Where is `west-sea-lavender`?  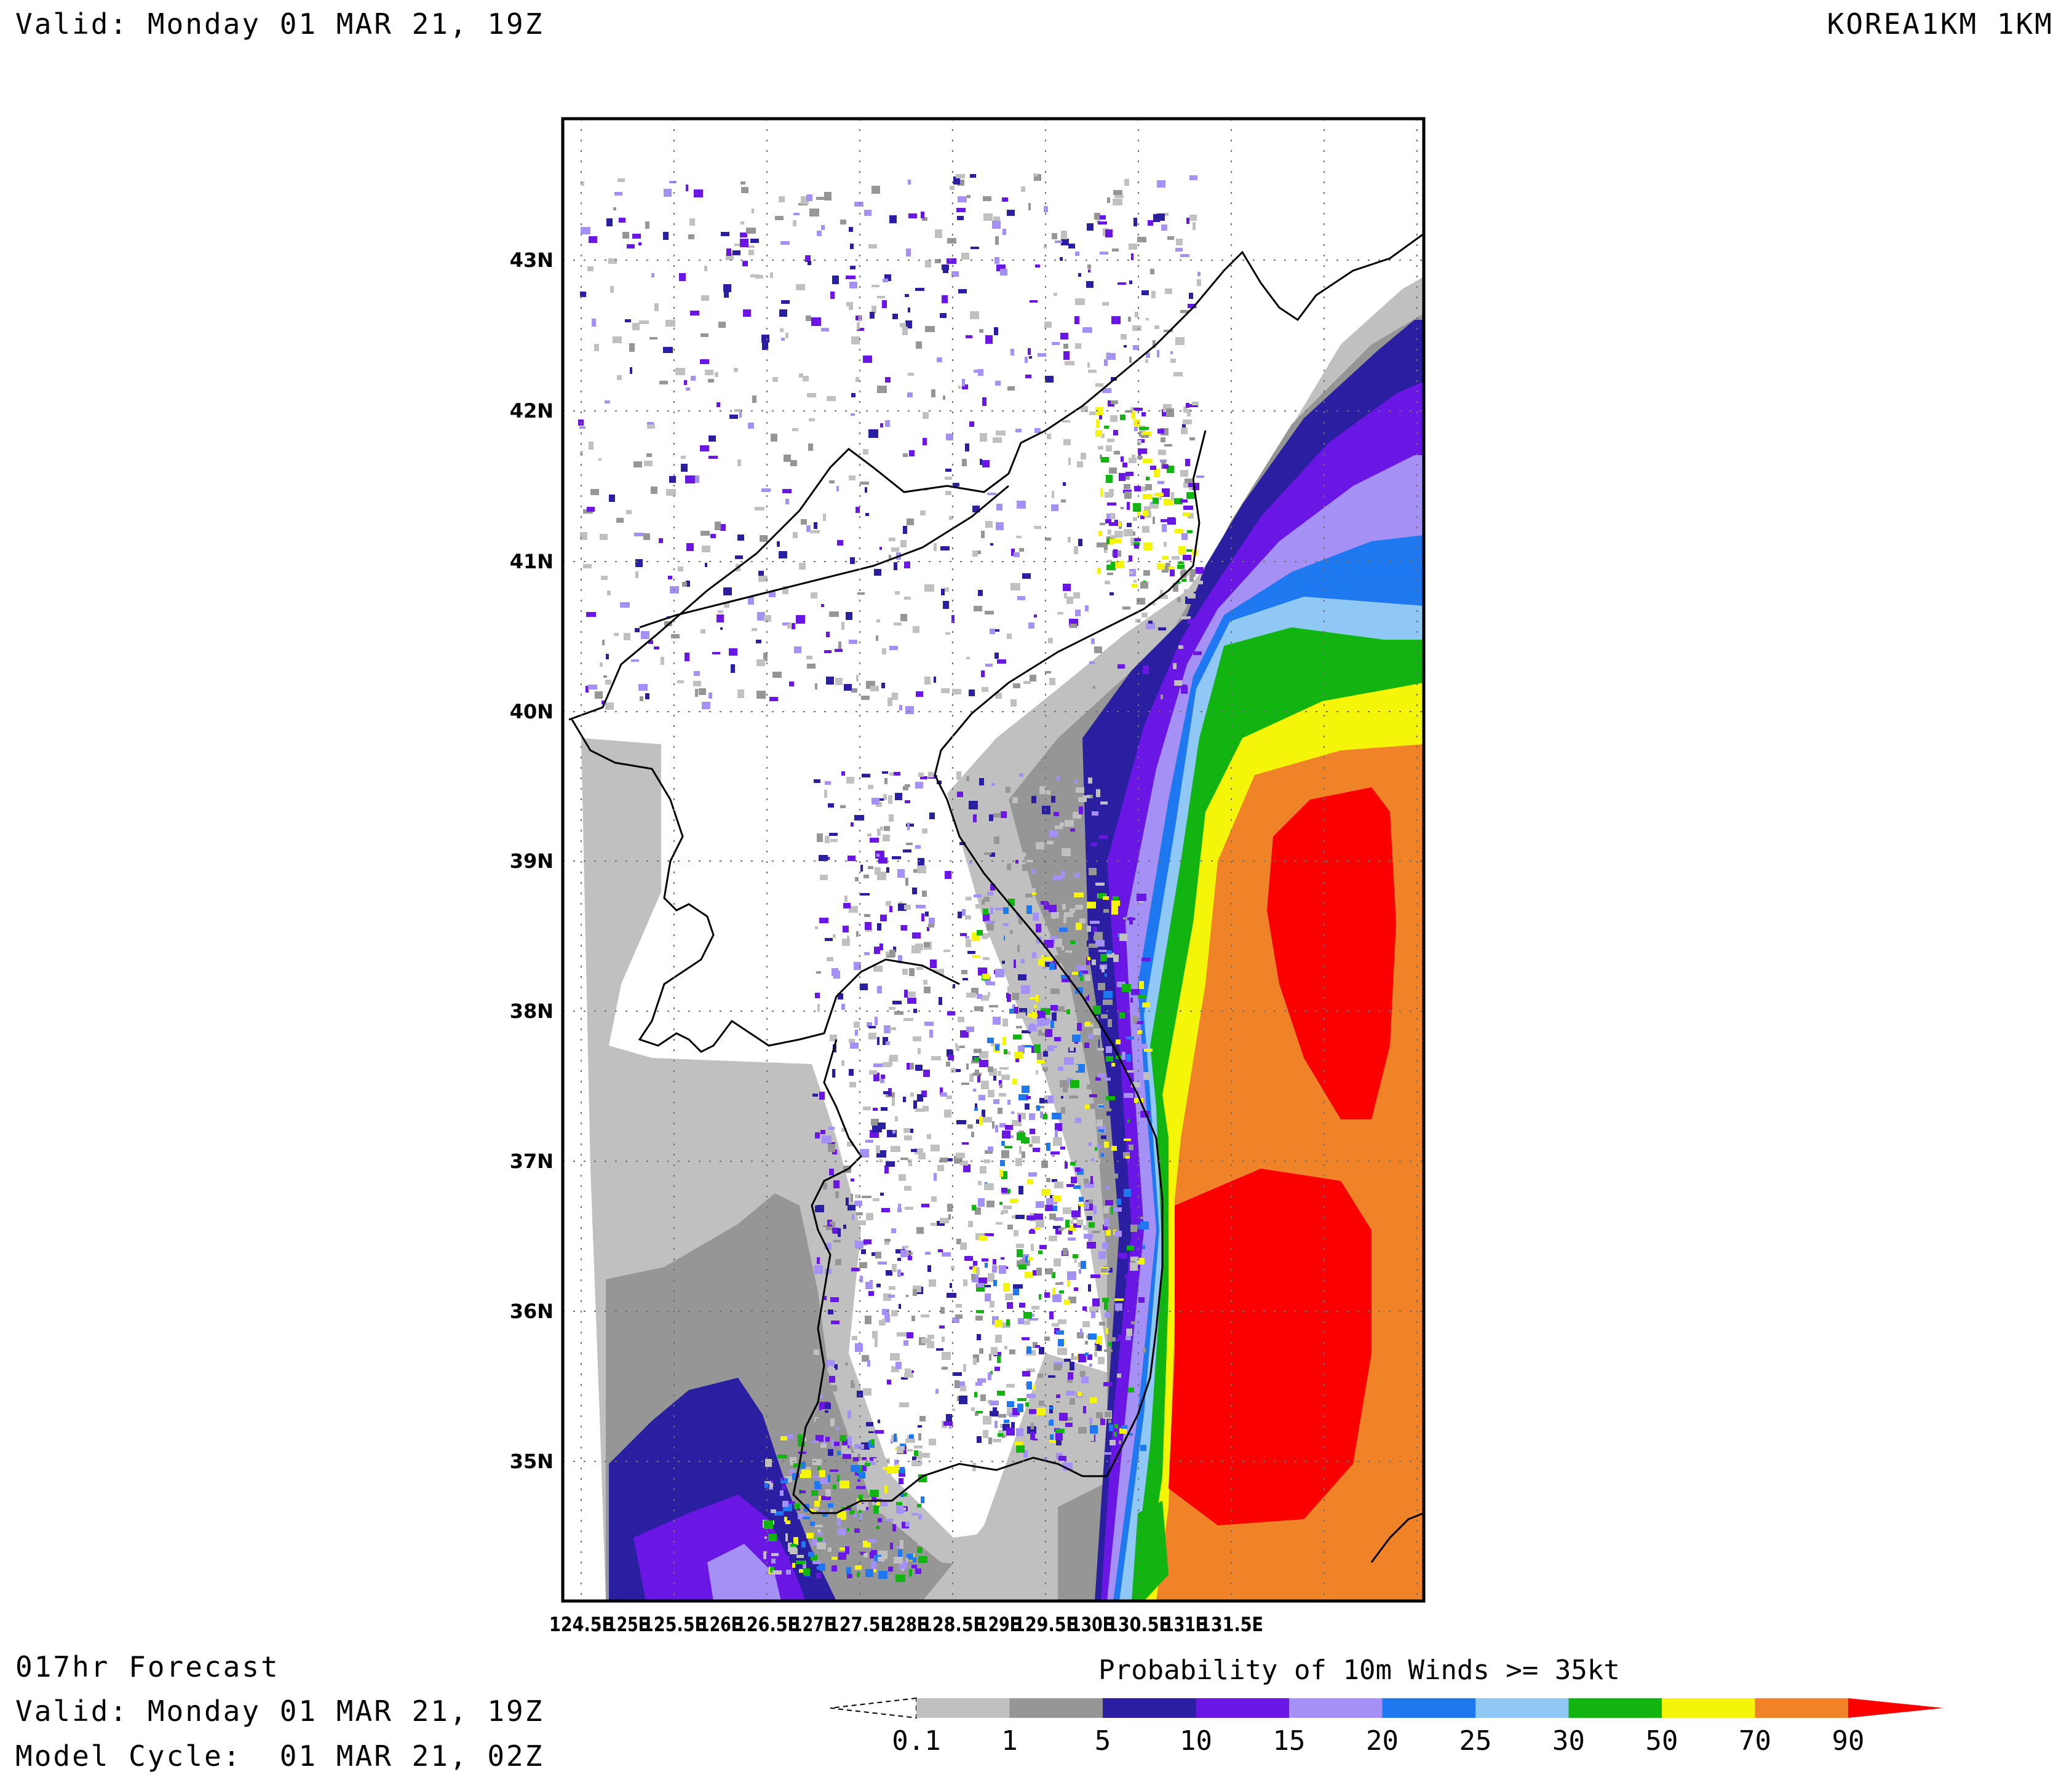
west-sea-lavender is located at coordinates (744, 1572).